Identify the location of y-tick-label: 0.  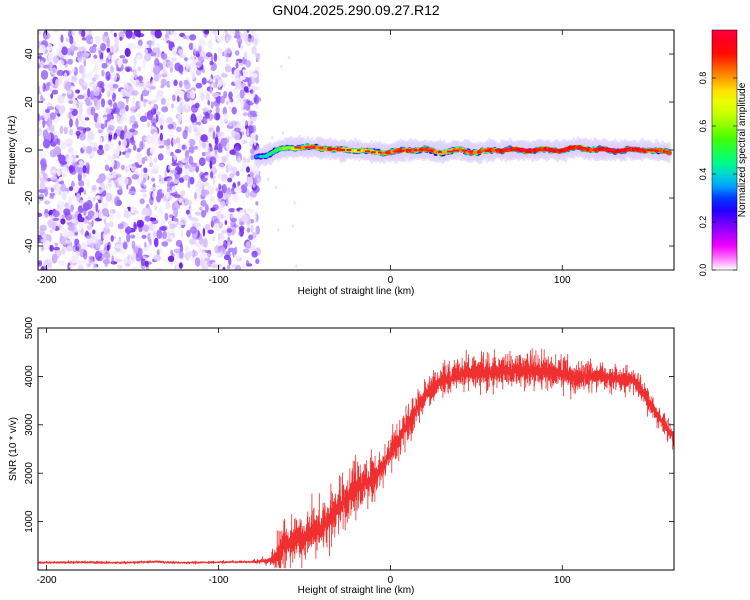
(29, 150).